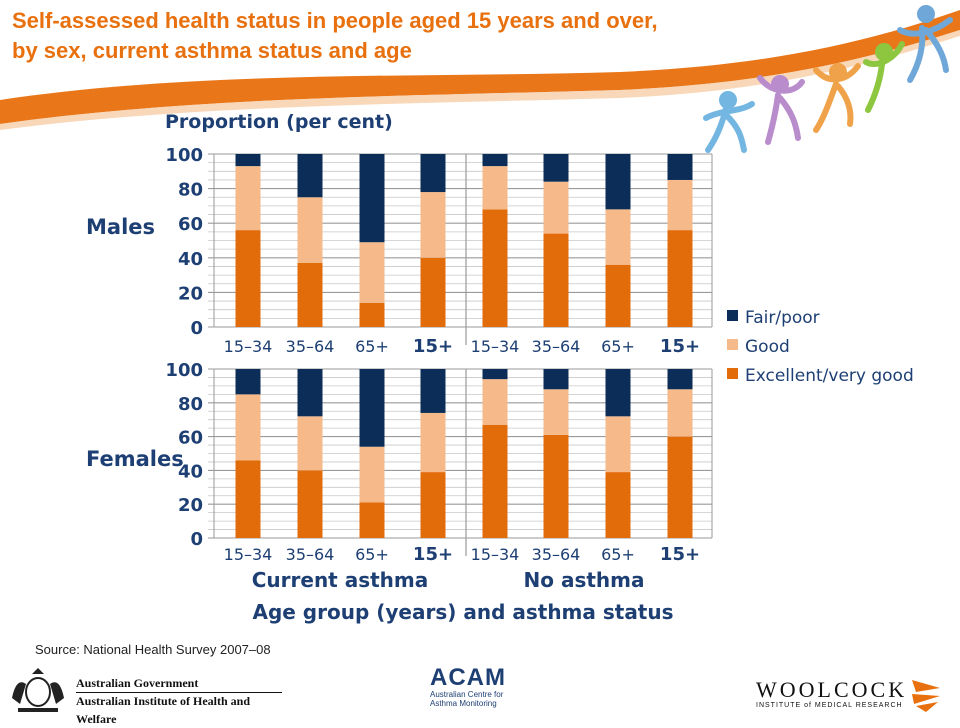 The height and width of the screenshot is (728, 960). I want to click on woolcock-logo: WOOLCOCK INSTITUTE of MEDICAL RESEARCH, so click(856, 696).